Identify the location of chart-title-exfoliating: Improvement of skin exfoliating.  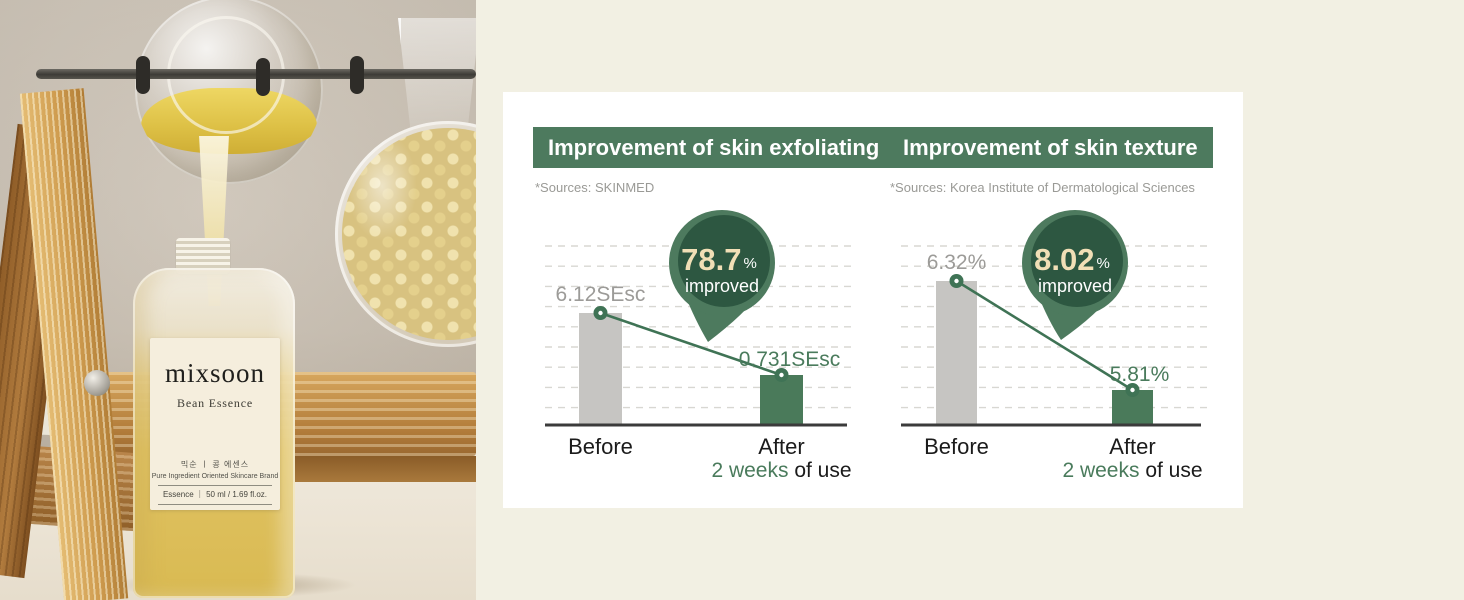
(714, 147).